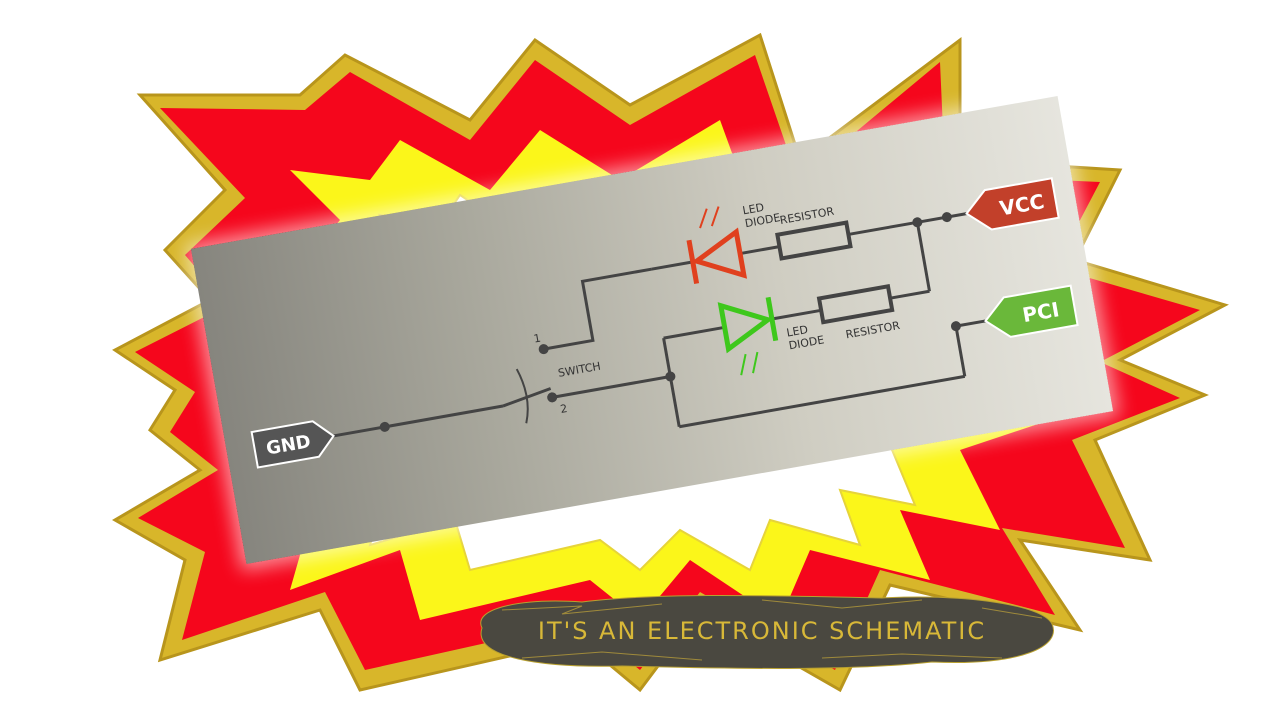 The image size is (1280, 720). I want to click on caption-splat-graphic, so click(767, 632).